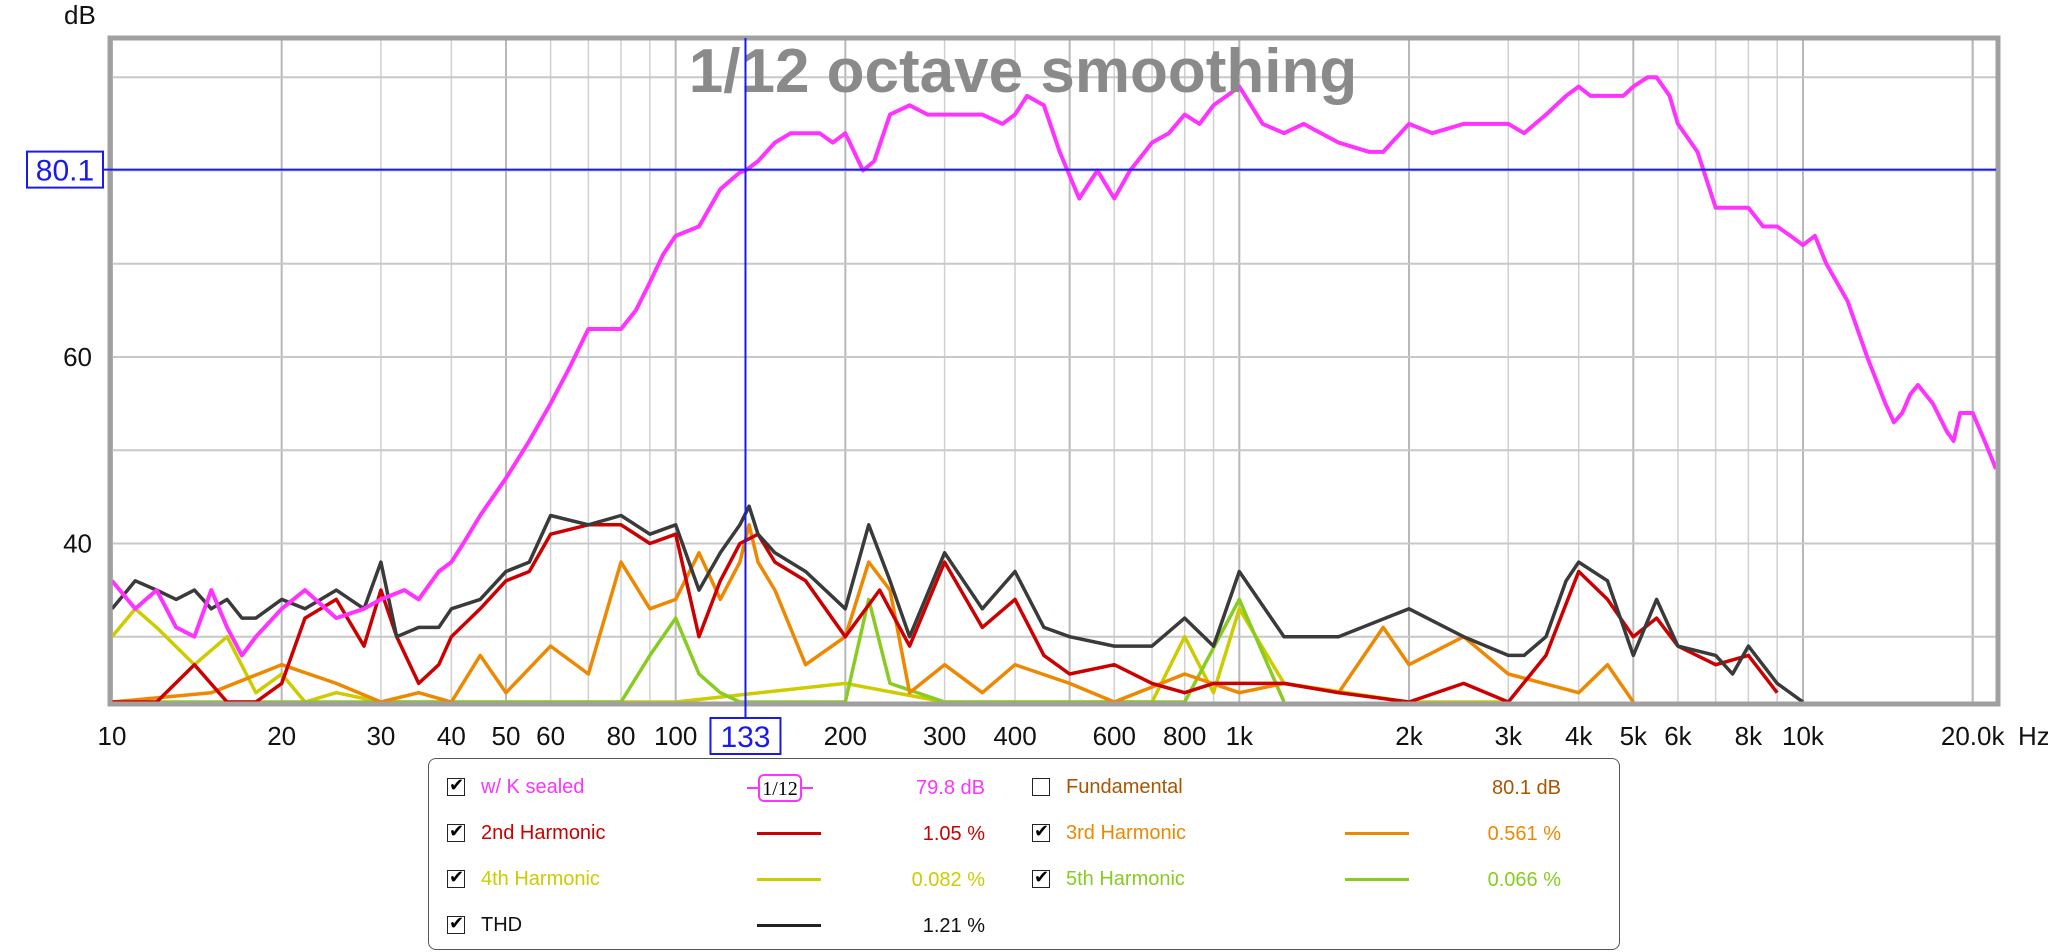  What do you see at coordinates (944, 736) in the screenshot?
I see `x-tick-label: 300` at bounding box center [944, 736].